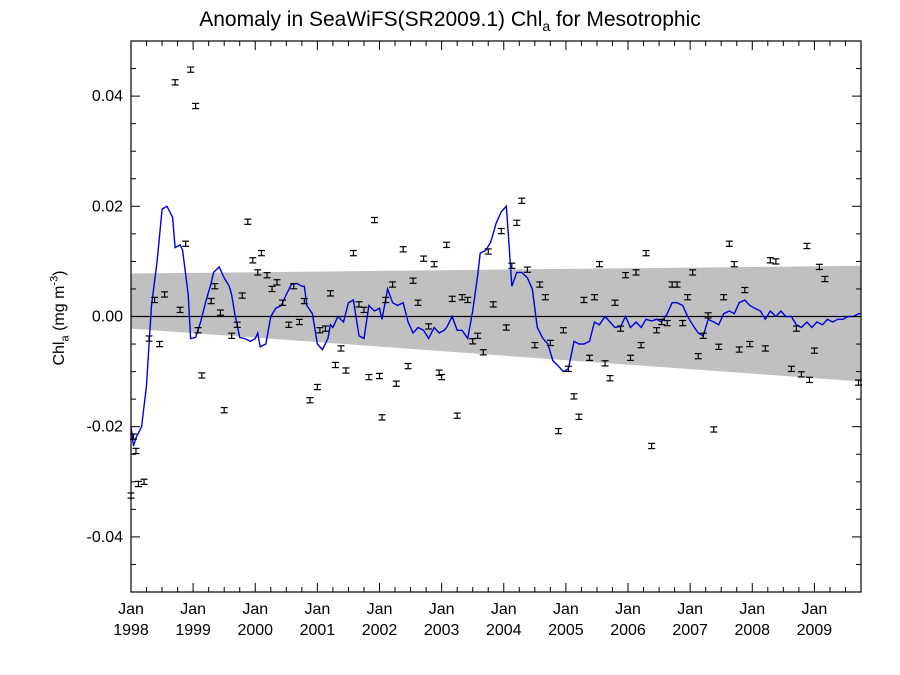  Describe the element at coordinates (380, 630) in the screenshot. I see `x-tick-label-year: 2002` at that location.